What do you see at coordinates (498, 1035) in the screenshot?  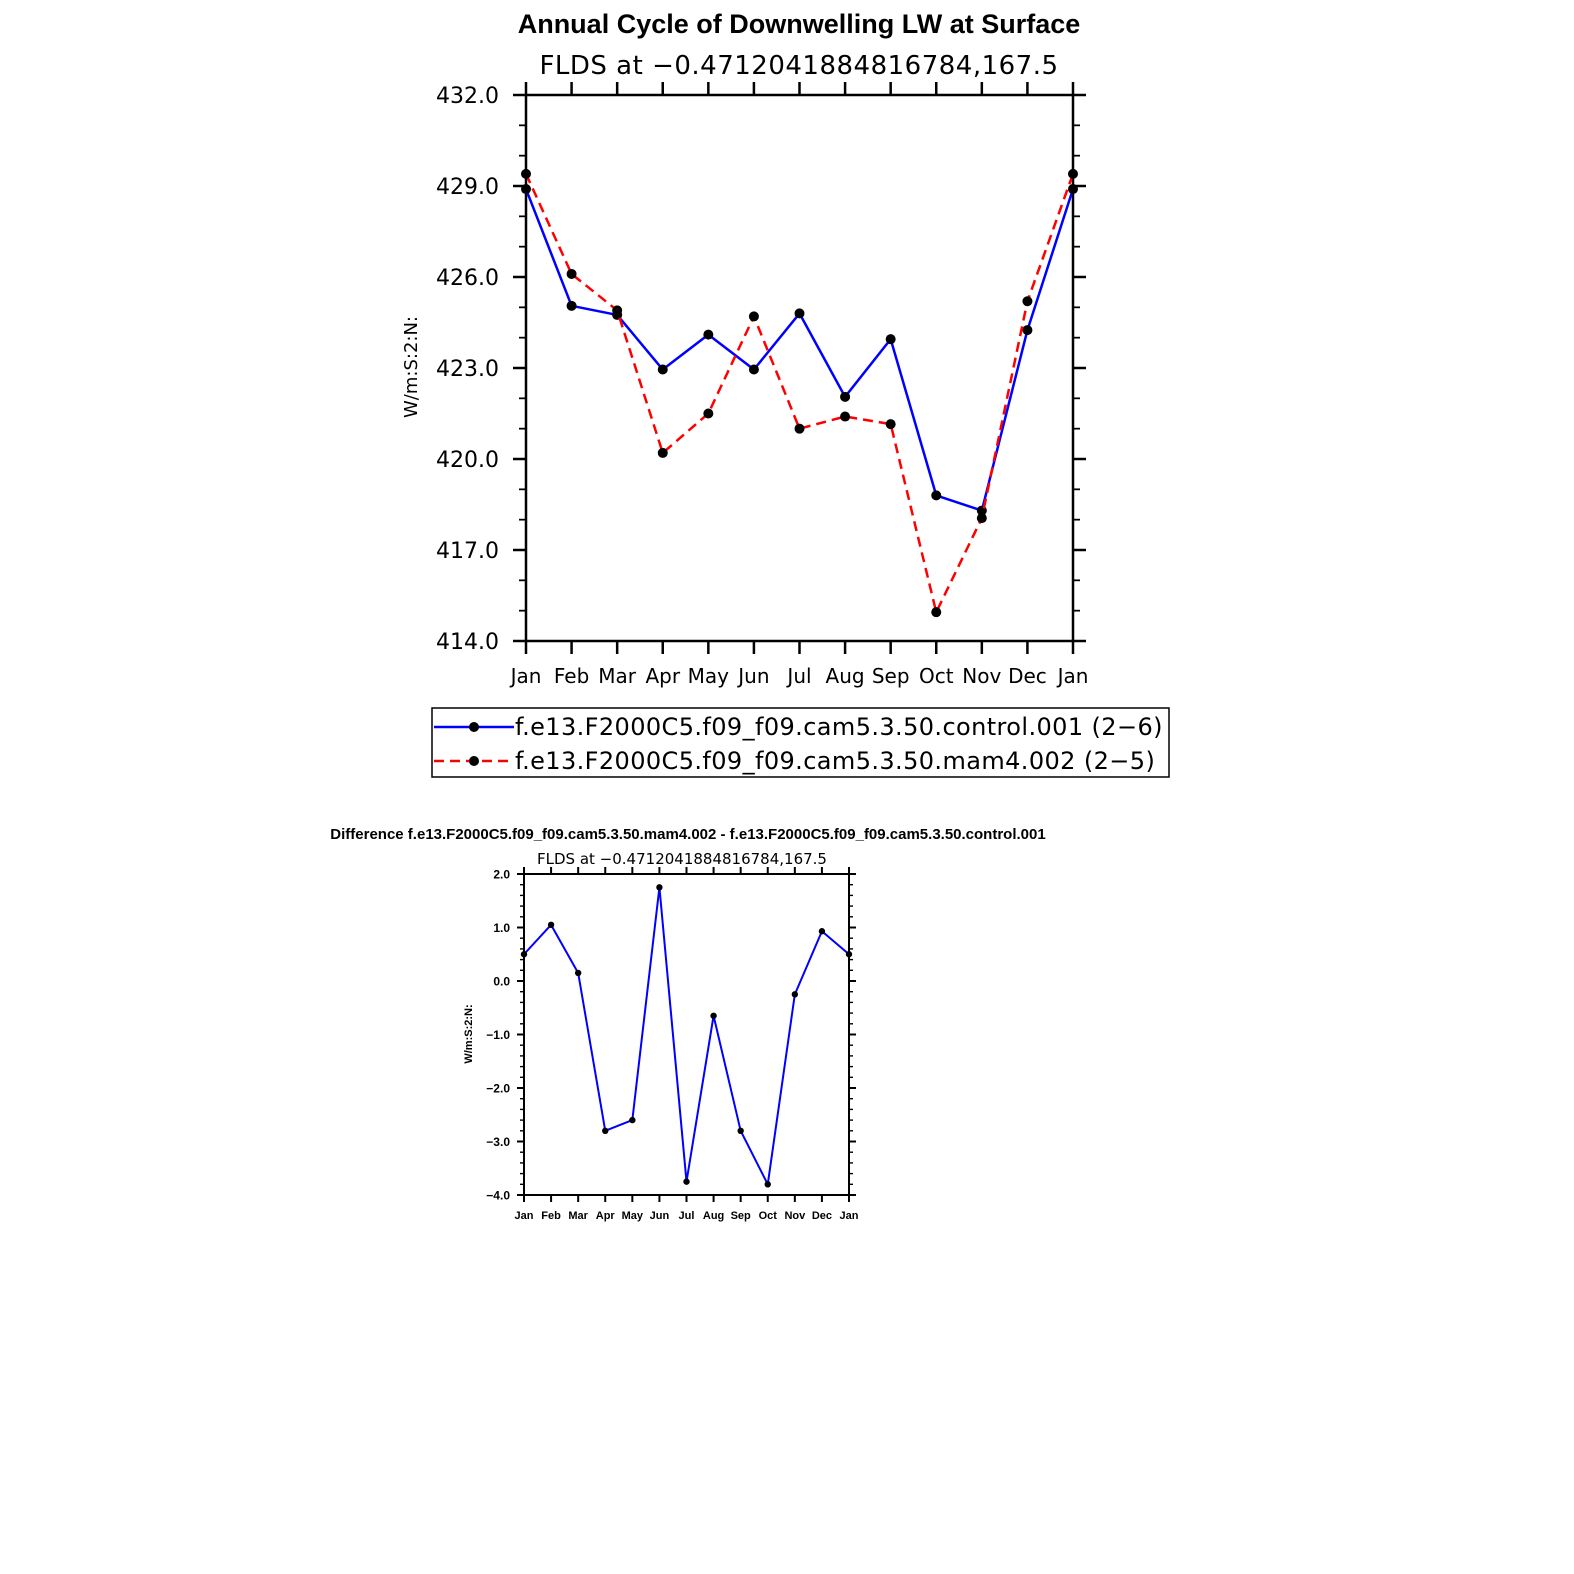 I see `y-tick-label: −1.0` at bounding box center [498, 1035].